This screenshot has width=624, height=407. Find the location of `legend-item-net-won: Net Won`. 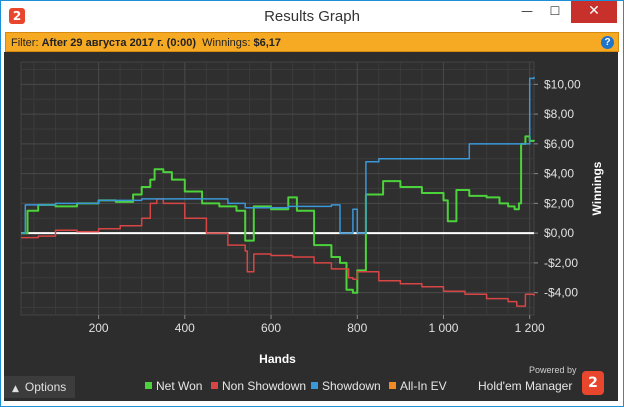

legend-item-net-won: Net Won is located at coordinates (173, 386).